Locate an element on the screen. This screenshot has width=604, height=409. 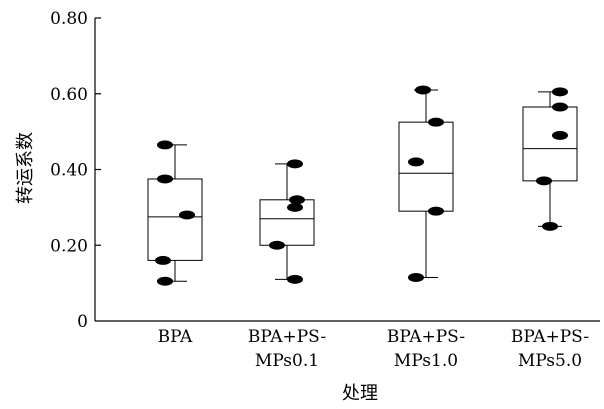
y-tick-label: 0 is located at coordinates (82, 322).